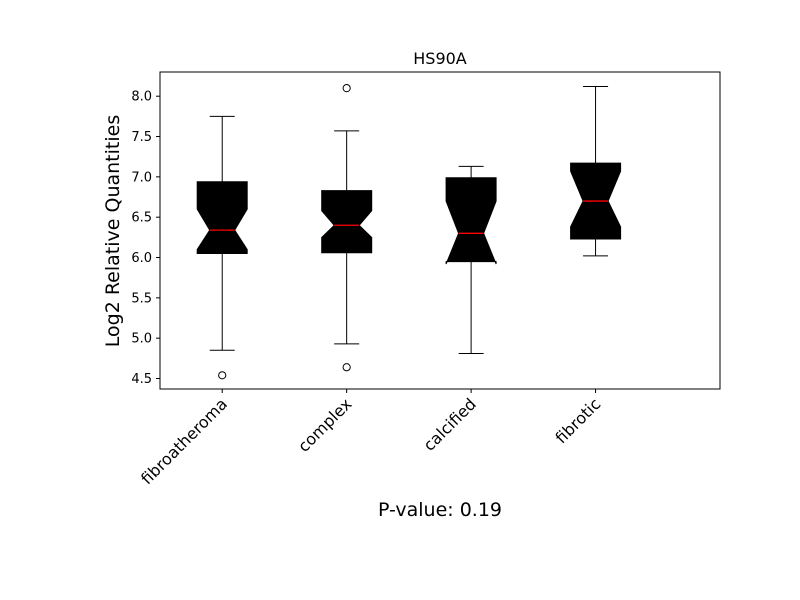 The width and height of the screenshot is (800, 600). Describe the element at coordinates (578, 420) in the screenshot. I see `x-tick-label: fibrotic` at that location.